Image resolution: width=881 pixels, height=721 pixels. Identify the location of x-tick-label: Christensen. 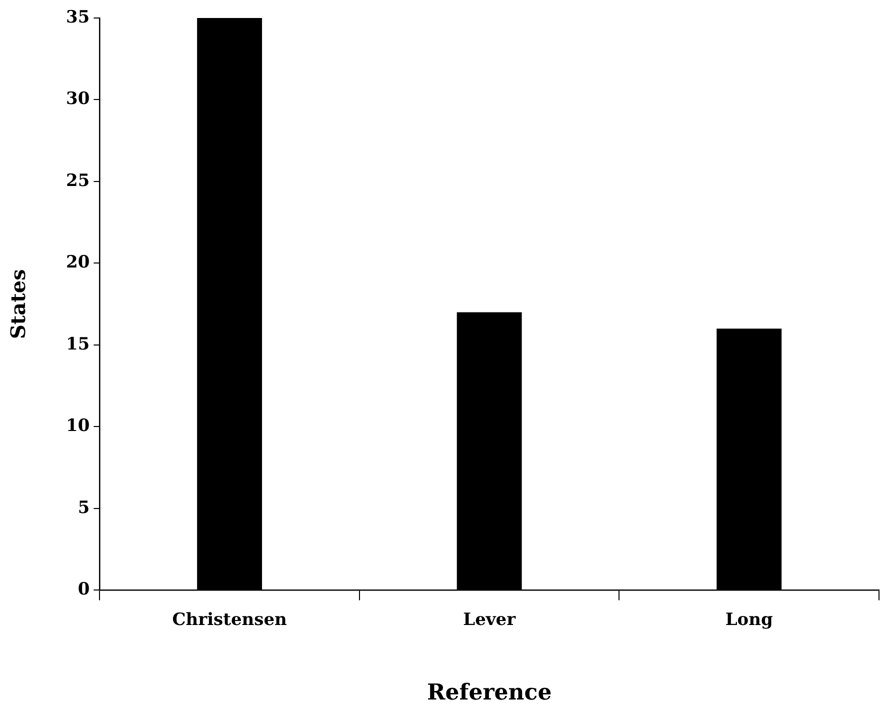
(229, 620).